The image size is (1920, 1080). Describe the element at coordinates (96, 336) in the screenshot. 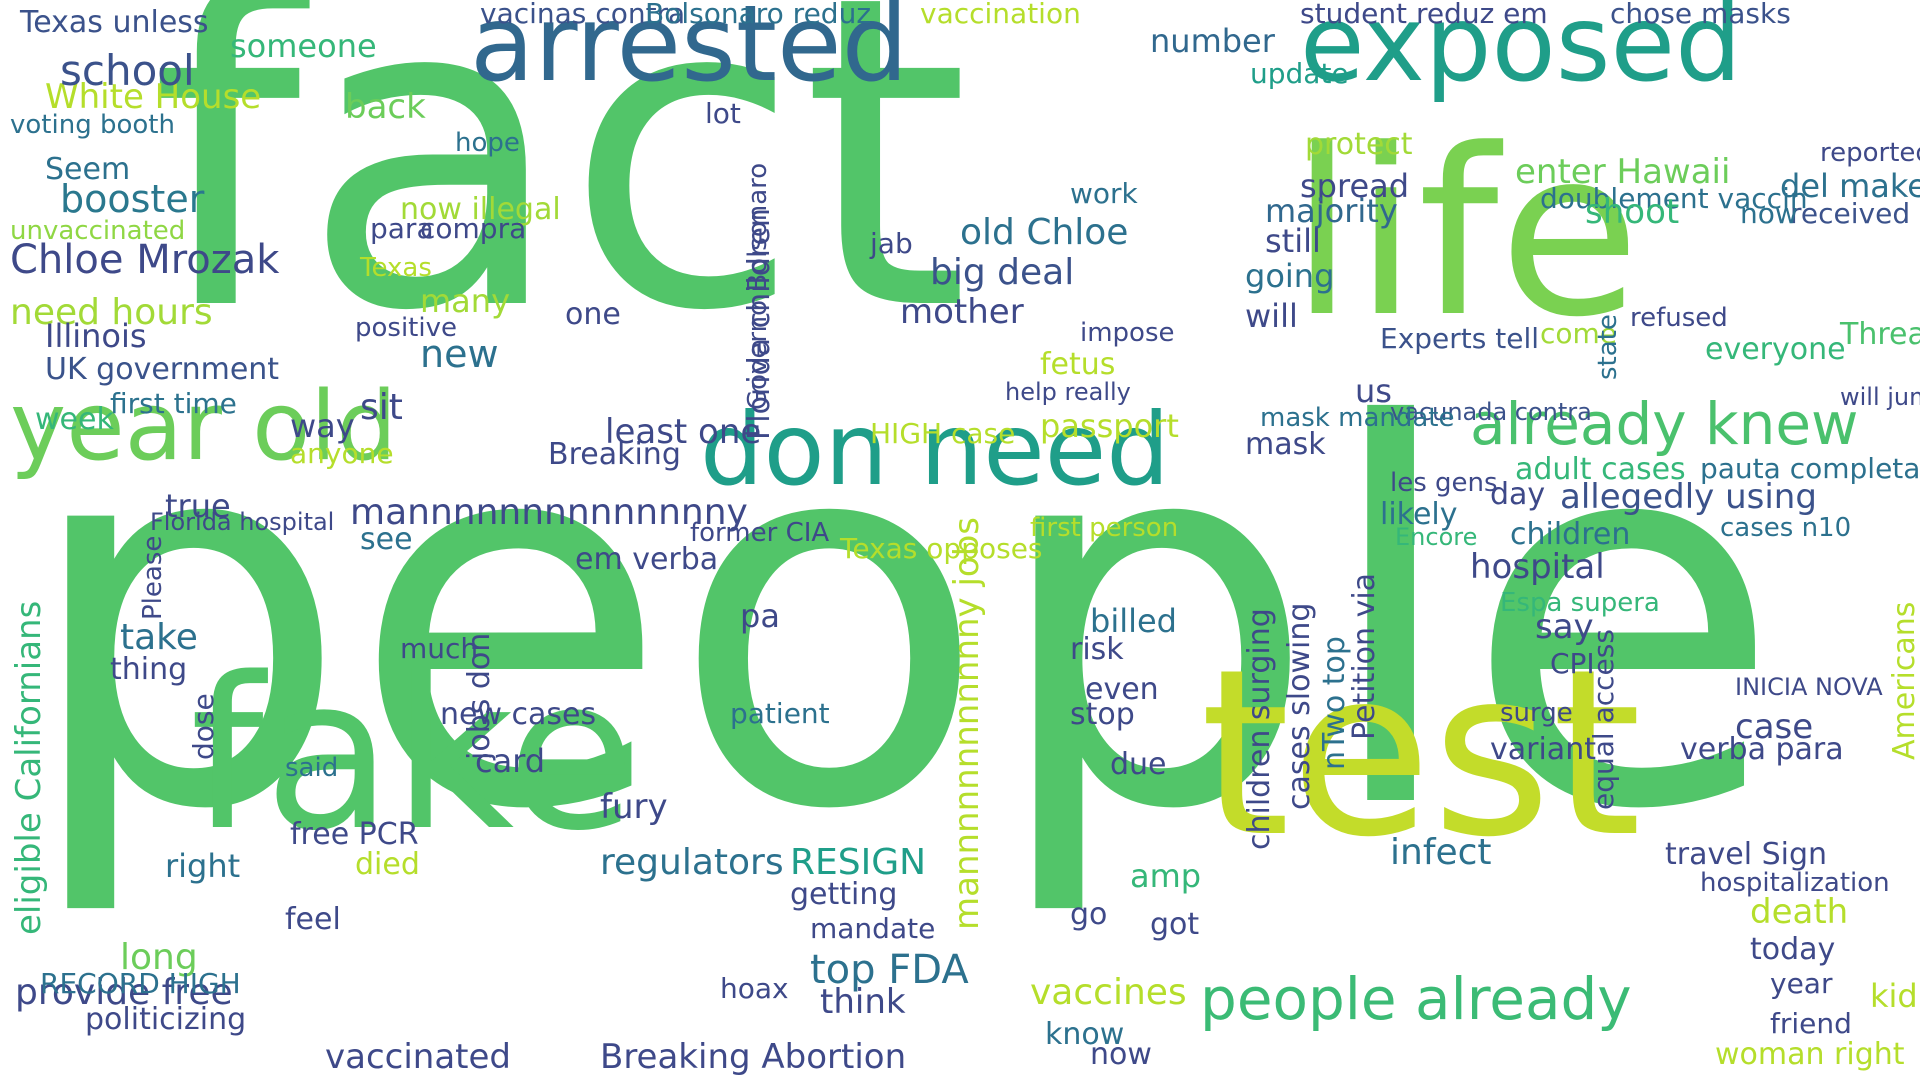

I see `word-cloud-word: Illinois` at that location.